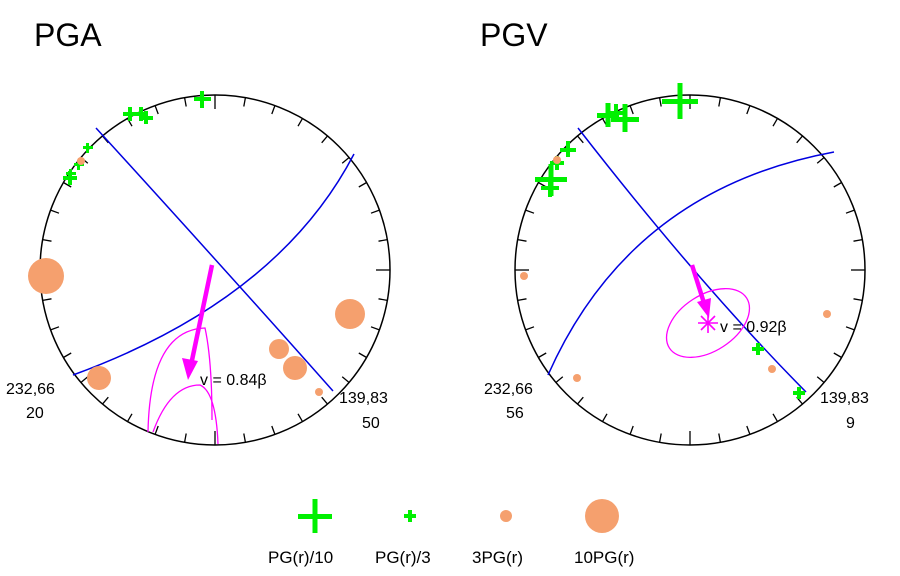 The width and height of the screenshot is (900, 576). Describe the element at coordinates (506, 516) in the screenshot. I see `legend-symbol-dot-small` at that location.